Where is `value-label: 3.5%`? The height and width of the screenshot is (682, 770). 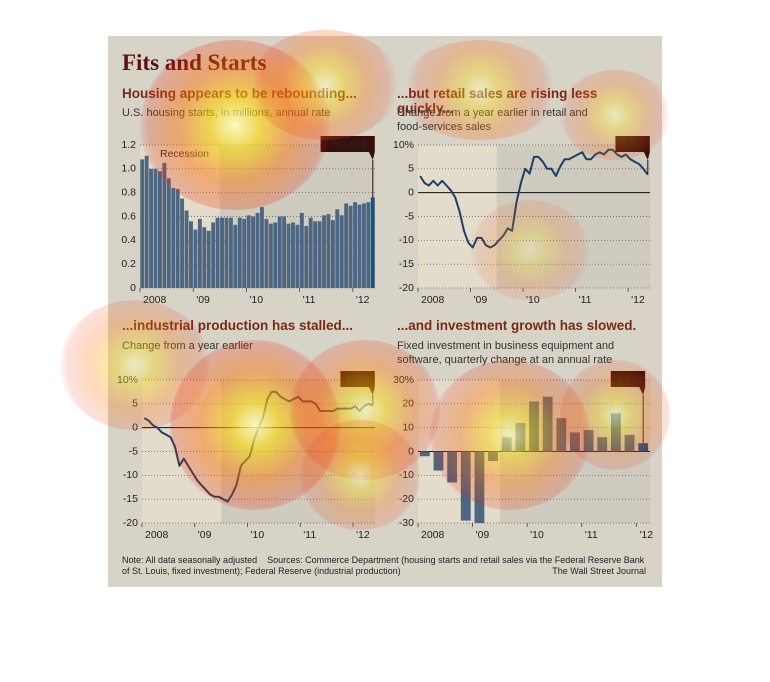 value-label: 3.5% is located at coordinates (628, 379).